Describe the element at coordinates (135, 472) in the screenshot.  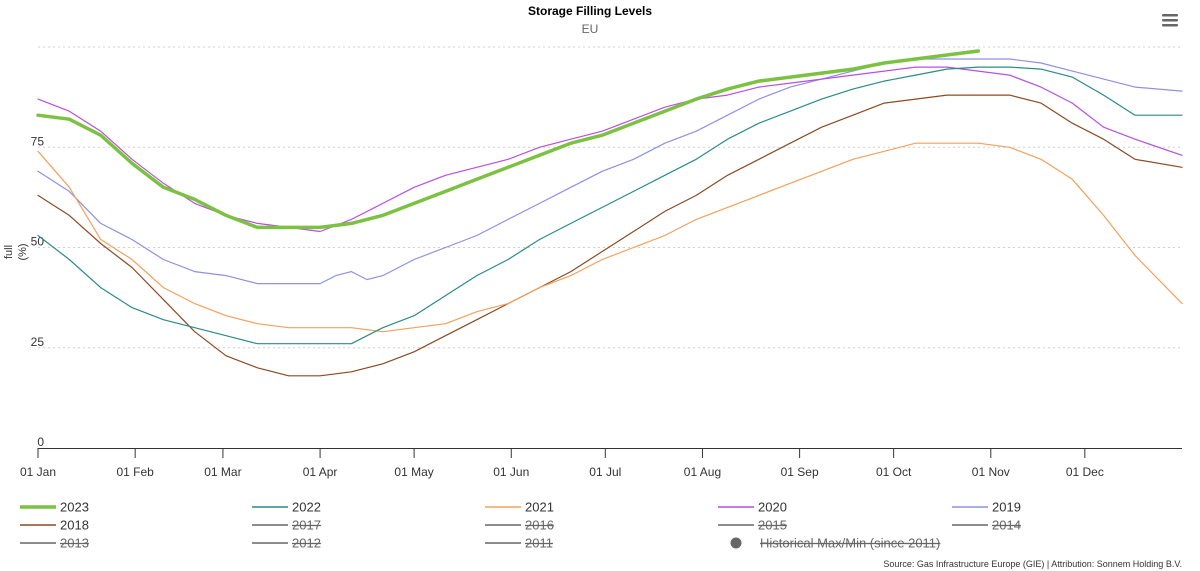
I see `x-tick-label: 01 Feb` at that location.